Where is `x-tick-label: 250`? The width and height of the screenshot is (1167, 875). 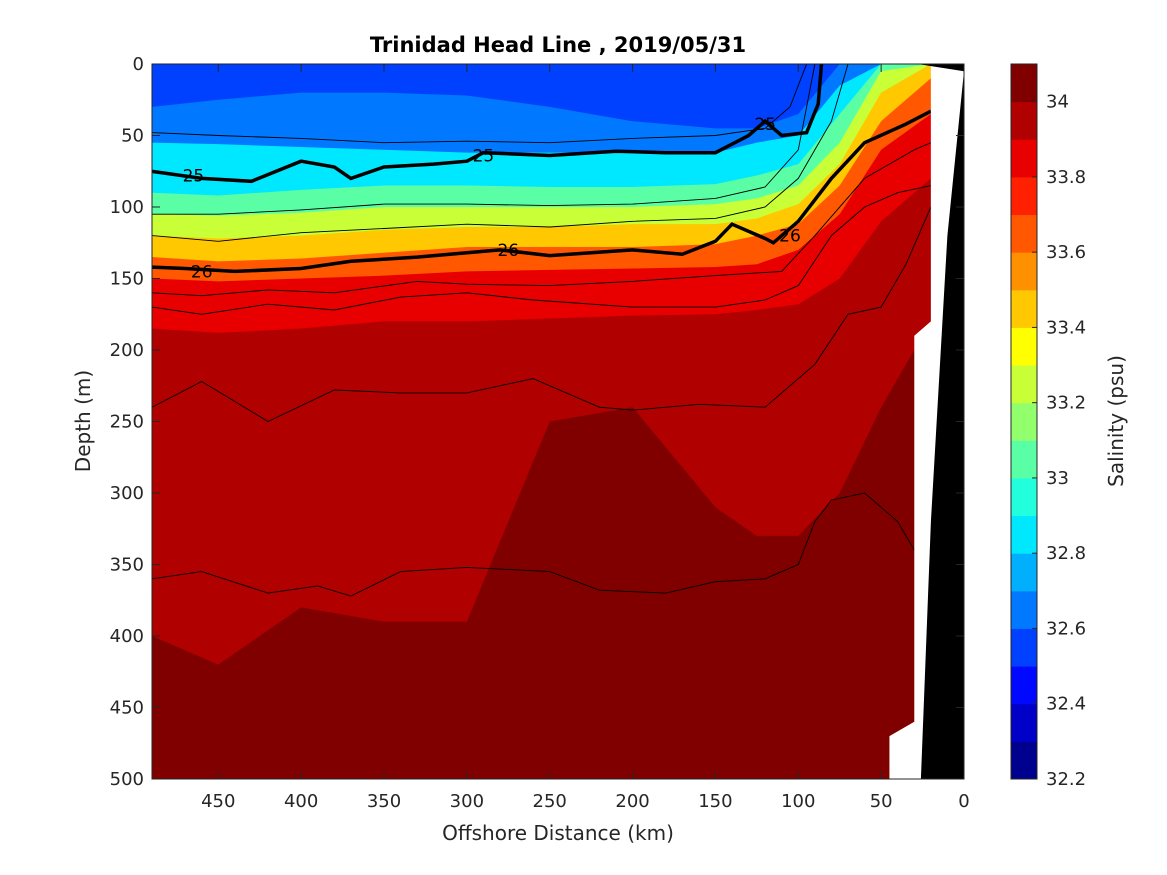
x-tick-label: 250 is located at coordinates (550, 801).